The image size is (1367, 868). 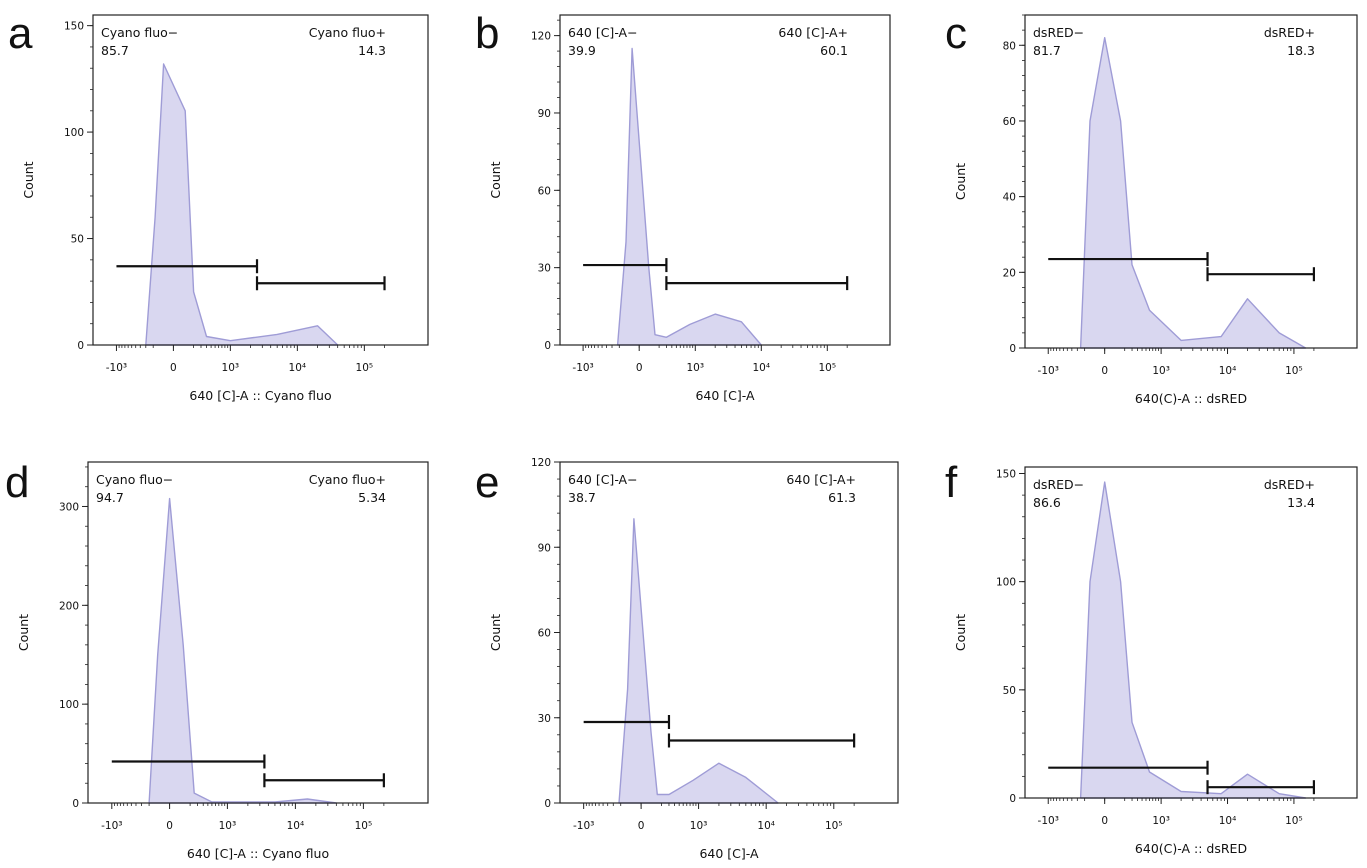 What do you see at coordinates (1301, 50) in the screenshot?
I see `gate-percent: 18.3` at bounding box center [1301, 50].